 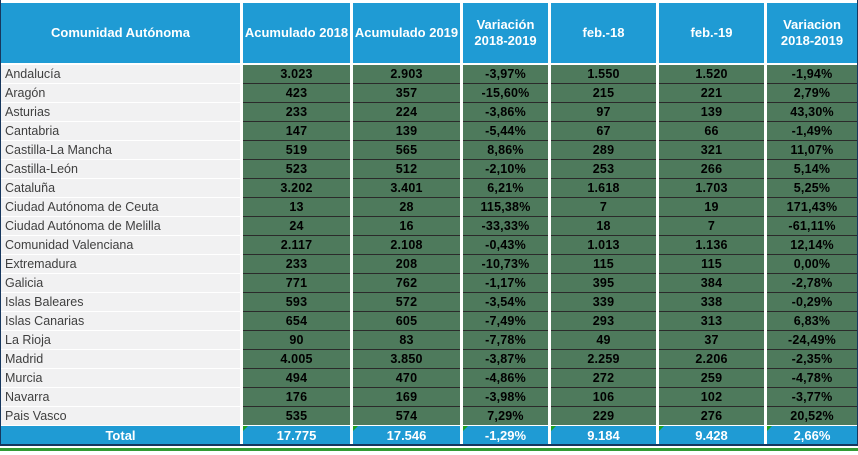 I want to click on column-header-variacion-feb: Variacion 2018-2019, so click(x=812, y=33).